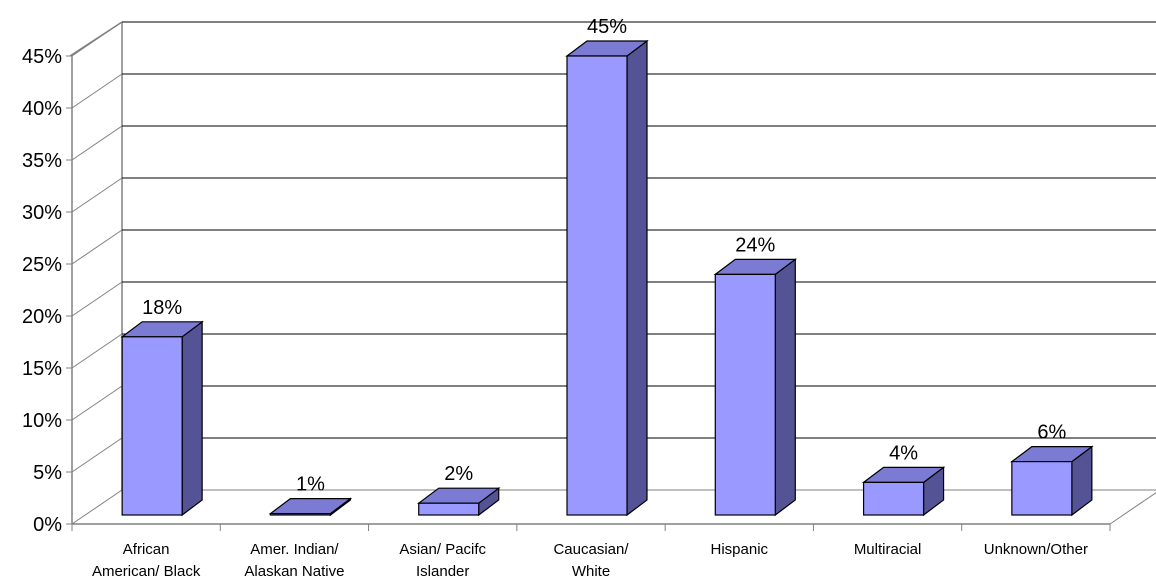  What do you see at coordinates (47, 291) in the screenshot?
I see `y-axis-ticks: 0% 5% 10% 15% 20% 25% 30% 35% 40% 45%` at bounding box center [47, 291].